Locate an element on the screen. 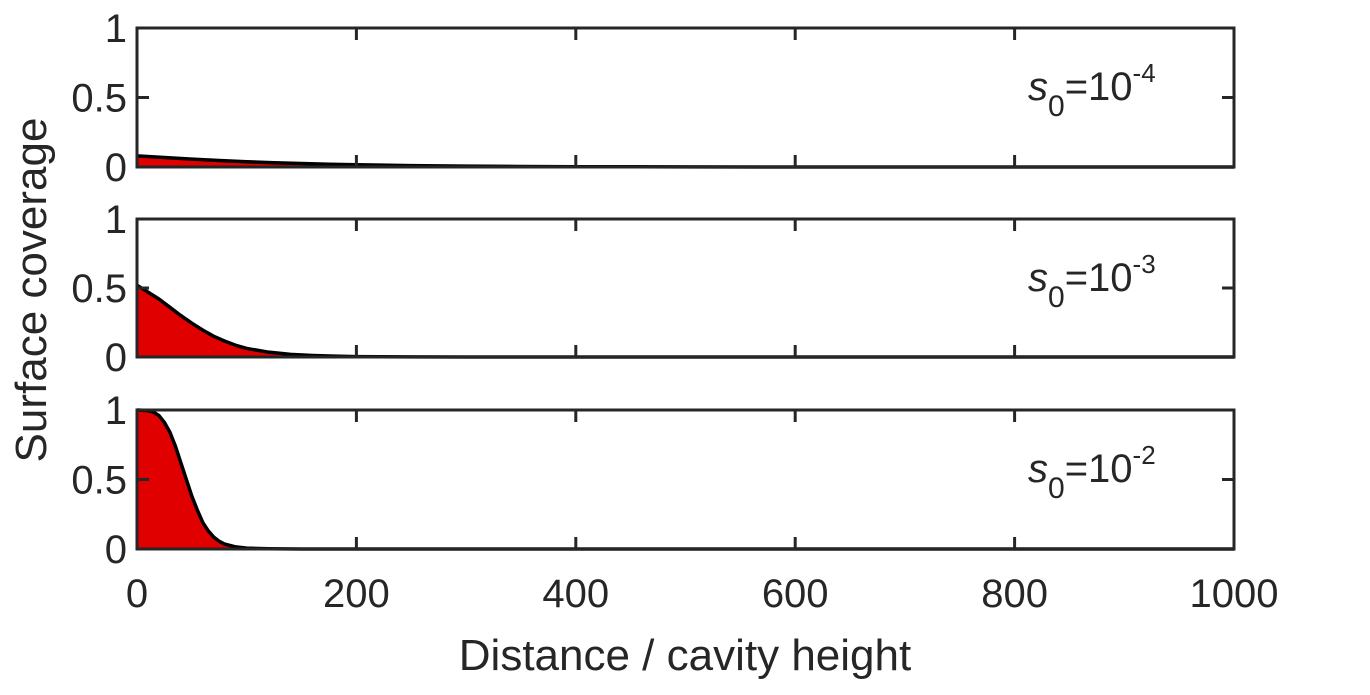  x-tick-label: 0 is located at coordinates (137, 594).